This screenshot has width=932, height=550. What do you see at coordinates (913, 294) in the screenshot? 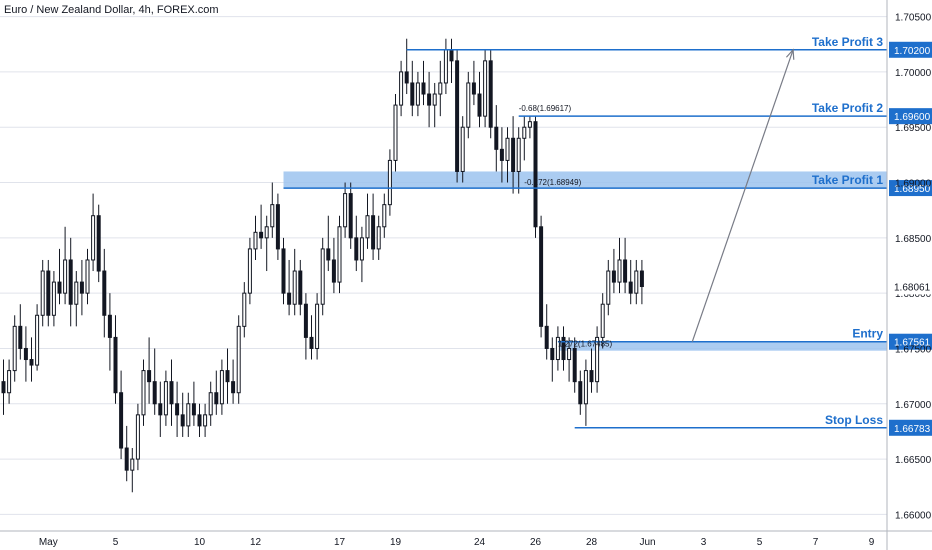
I see `y-tick-label: 1.68000` at bounding box center [913, 294].